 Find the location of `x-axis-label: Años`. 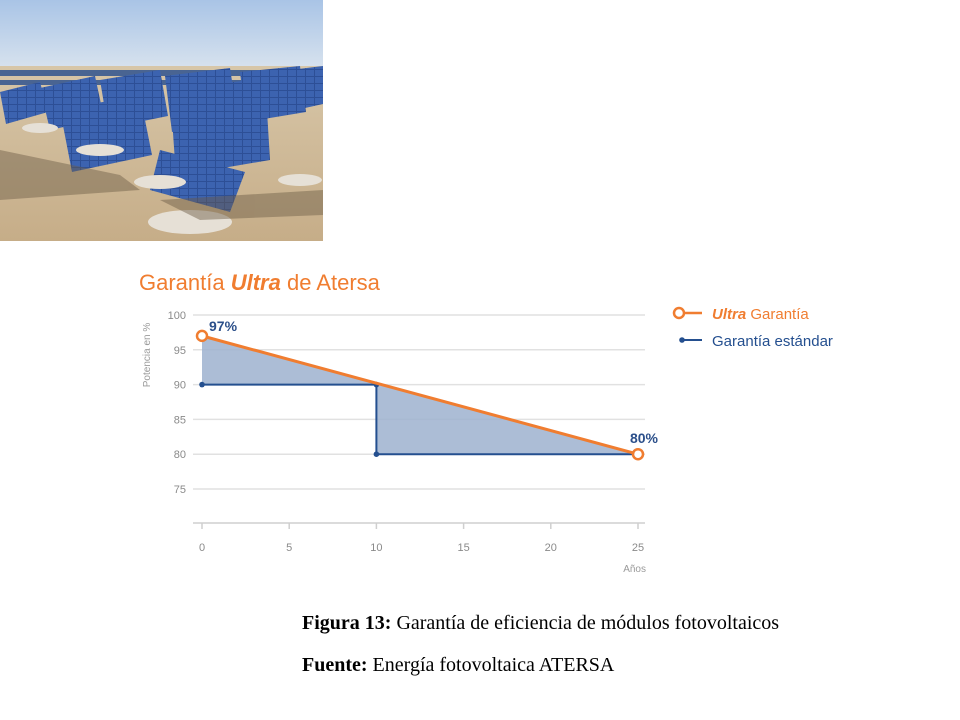

x-axis-label: Años is located at coordinates (634, 569).